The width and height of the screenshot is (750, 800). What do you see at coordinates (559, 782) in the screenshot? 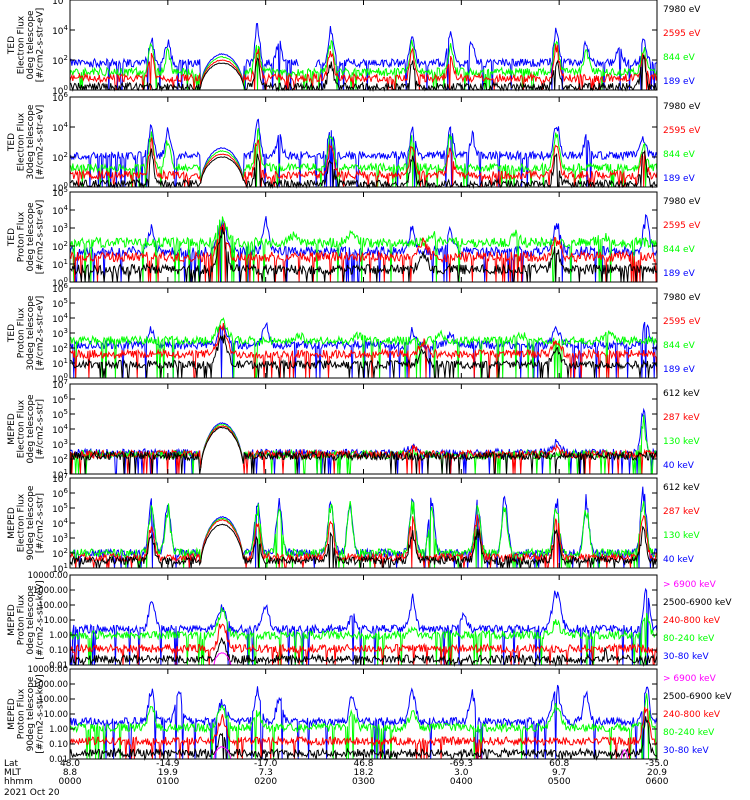
I see `x-tick-label-hhmm: 0500` at bounding box center [559, 782].